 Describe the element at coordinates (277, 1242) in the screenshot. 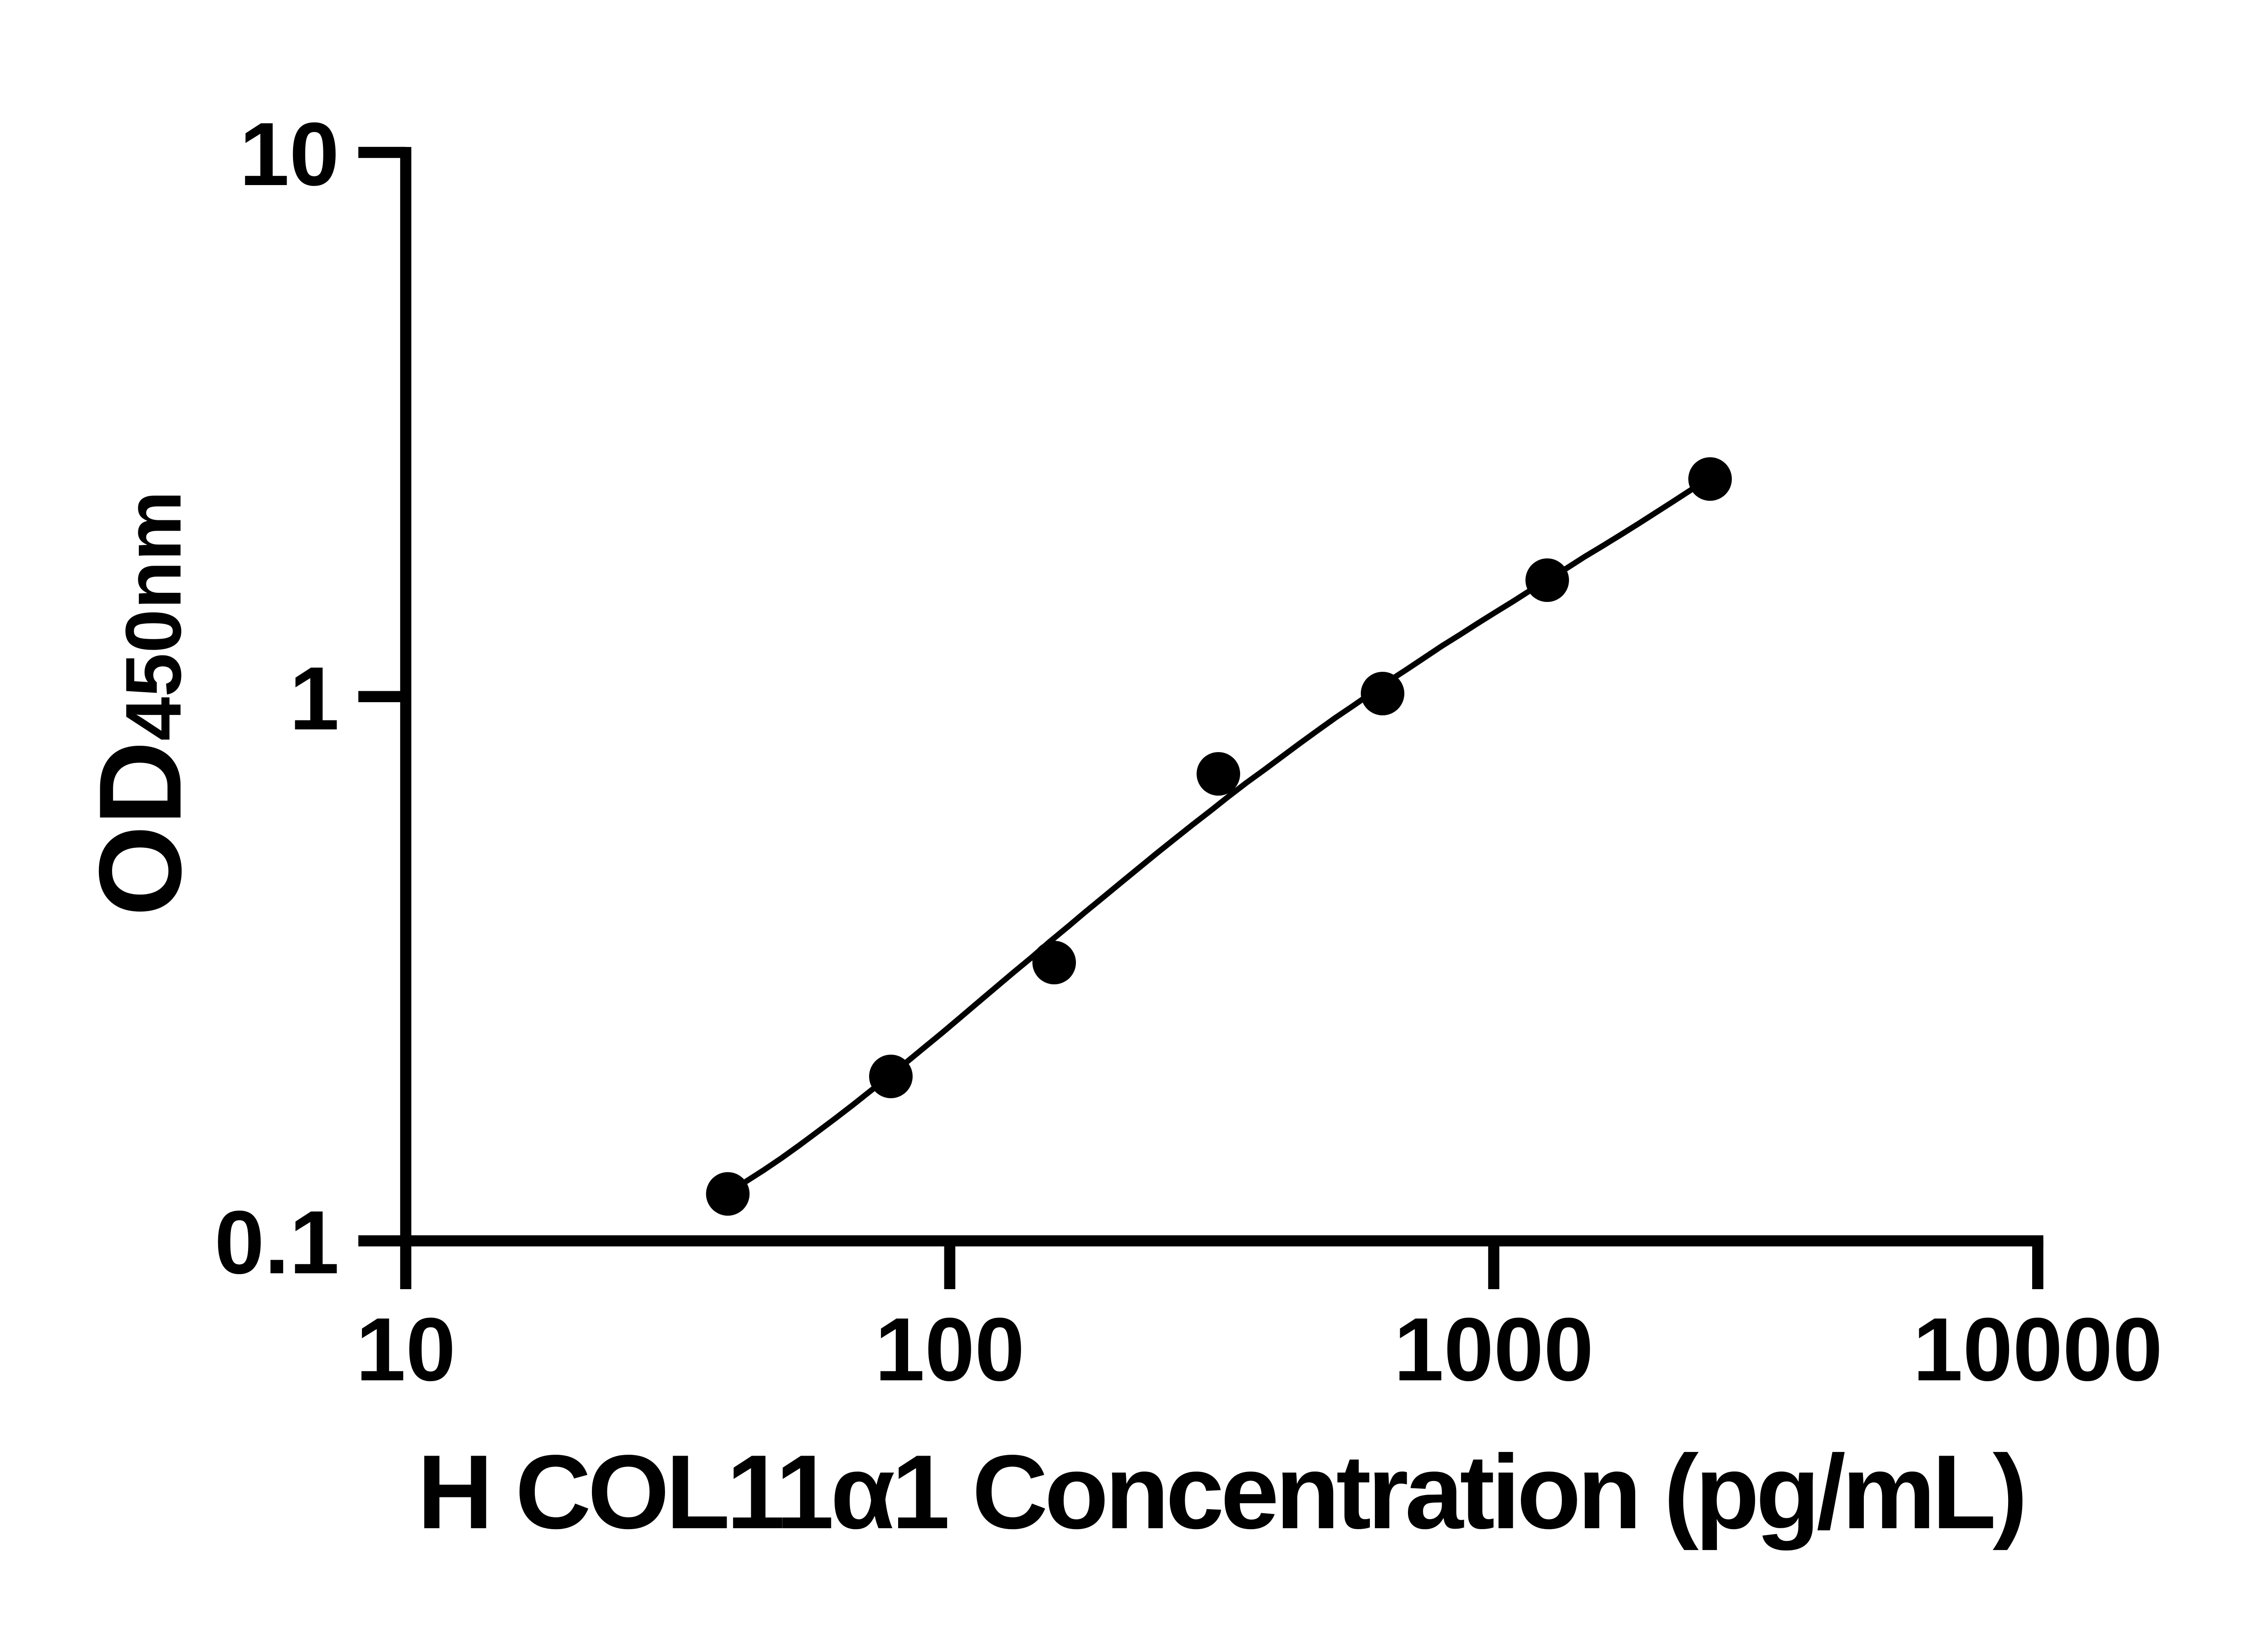

I see `svg-text: 0.1` at that location.